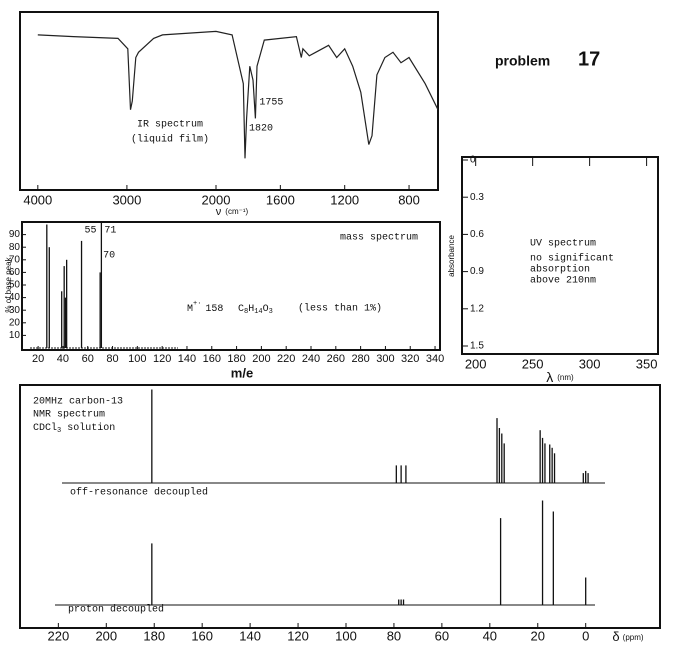  What do you see at coordinates (15, 247) in the screenshot?
I see `y-tick-label: 80` at bounding box center [15, 247].